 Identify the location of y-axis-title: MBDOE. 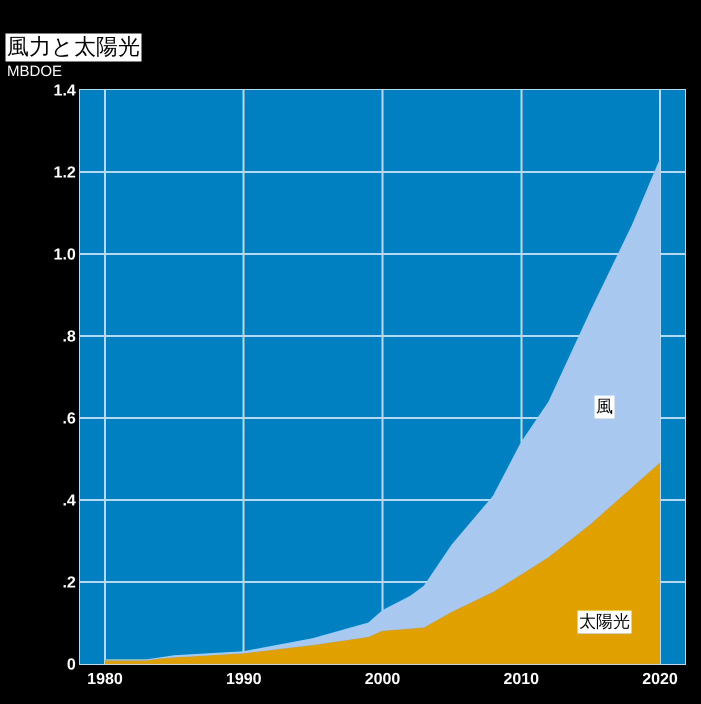
(34, 71).